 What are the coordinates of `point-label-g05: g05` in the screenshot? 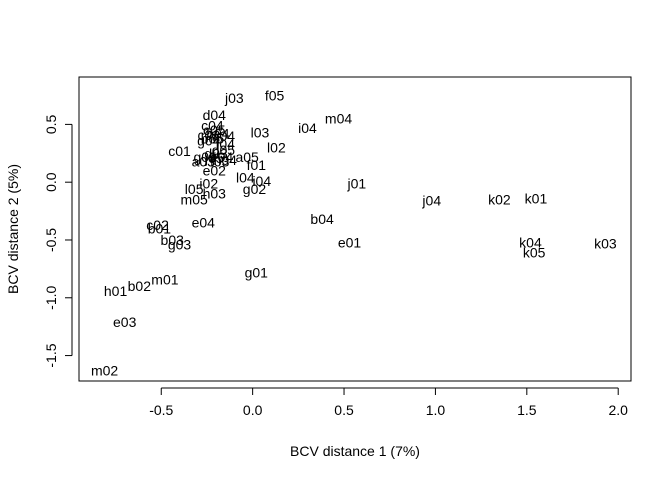 It's located at (205, 157).